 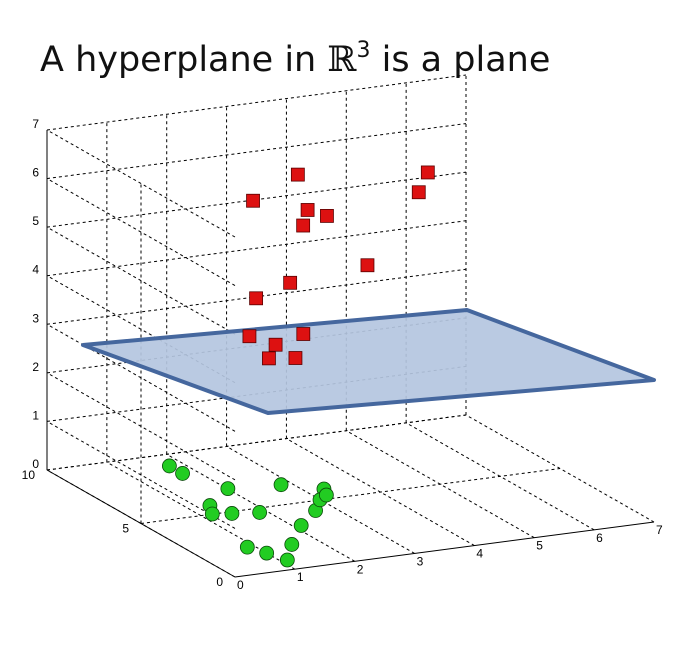 I want to click on hyperplane, so click(x=368, y=361).